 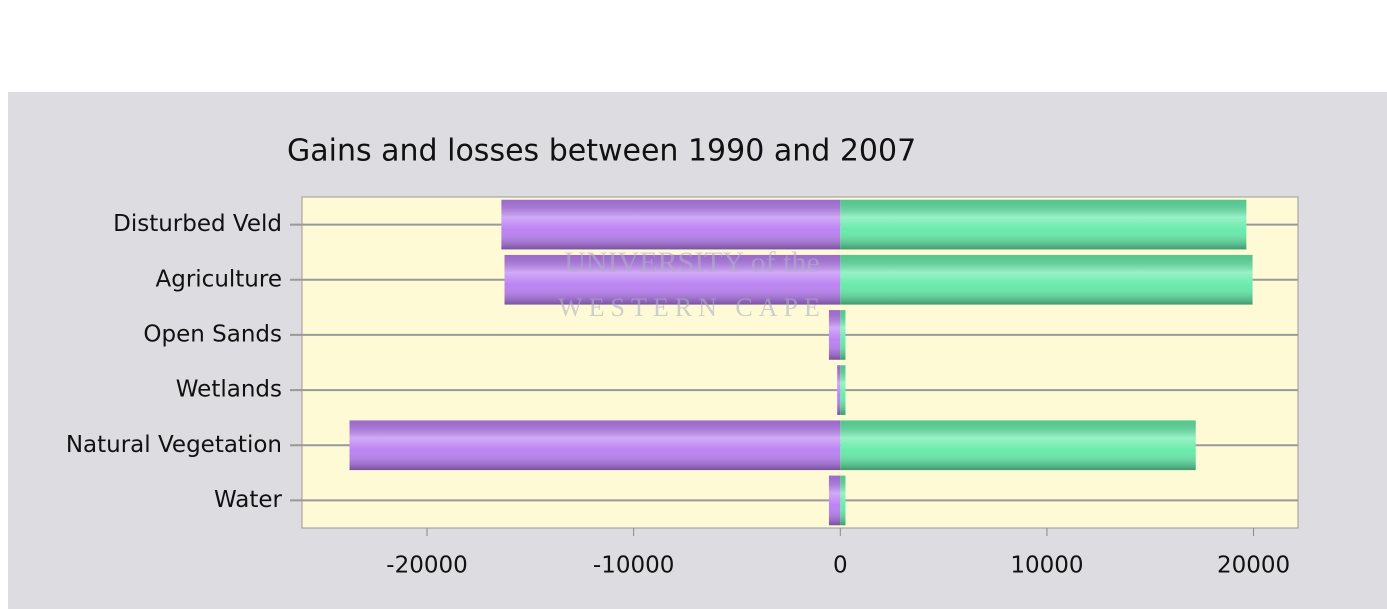 What do you see at coordinates (229, 390) in the screenshot?
I see `y-tick-label: Wetlands` at bounding box center [229, 390].